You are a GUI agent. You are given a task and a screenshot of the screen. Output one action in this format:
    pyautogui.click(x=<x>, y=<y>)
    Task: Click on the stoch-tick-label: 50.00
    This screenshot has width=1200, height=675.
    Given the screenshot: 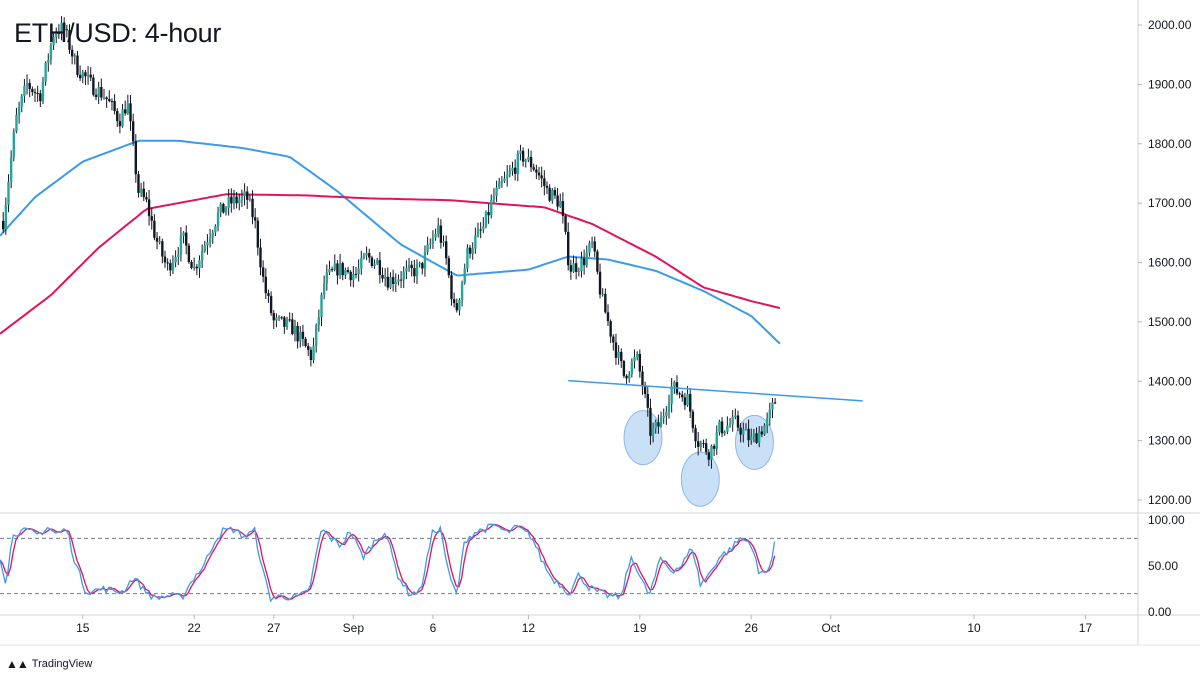 What is the action you would take?
    pyautogui.click(x=1163, y=566)
    